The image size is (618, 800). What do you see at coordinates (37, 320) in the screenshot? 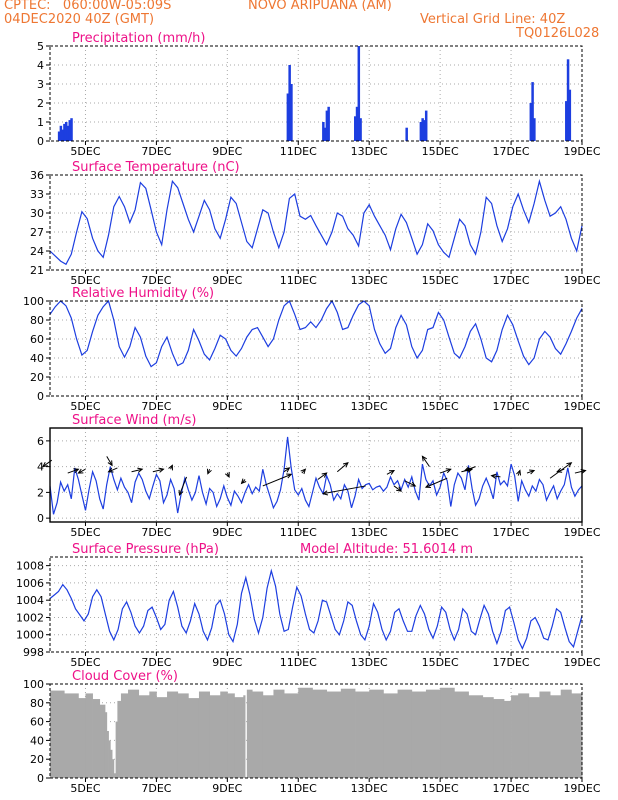
I see `y-tick-label: 80` at bounding box center [37, 320].